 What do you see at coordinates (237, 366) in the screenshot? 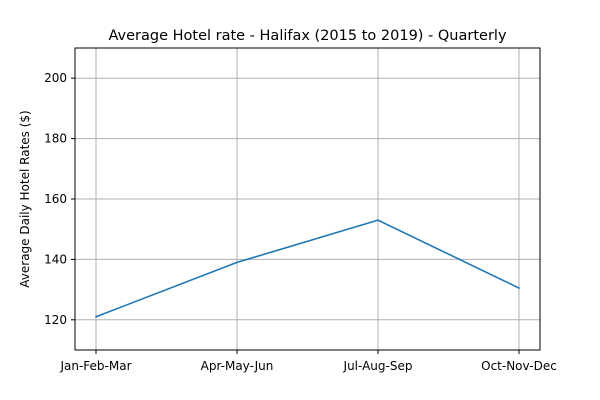
I see `x-tick-label: Apr-May-Jun` at bounding box center [237, 366].